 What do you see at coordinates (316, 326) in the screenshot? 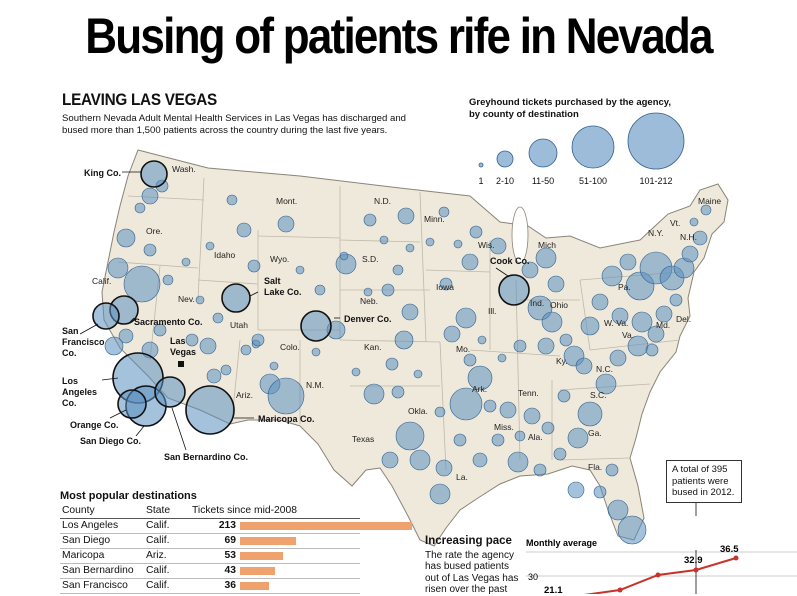
I see `denver-co-bubble` at bounding box center [316, 326].